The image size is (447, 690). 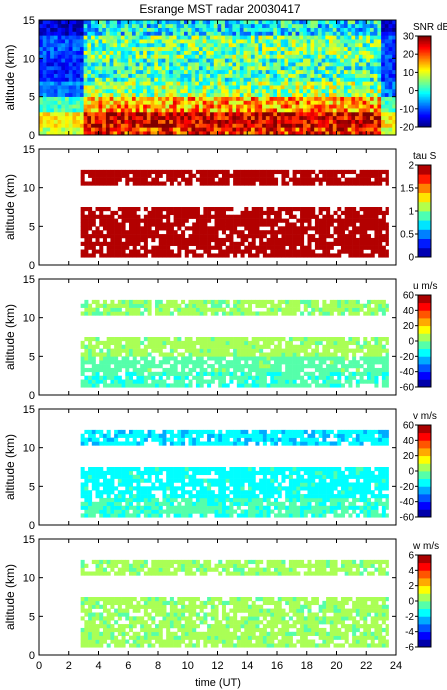 I want to click on y-axis-label: altitude (km), so click(x=10, y=77).